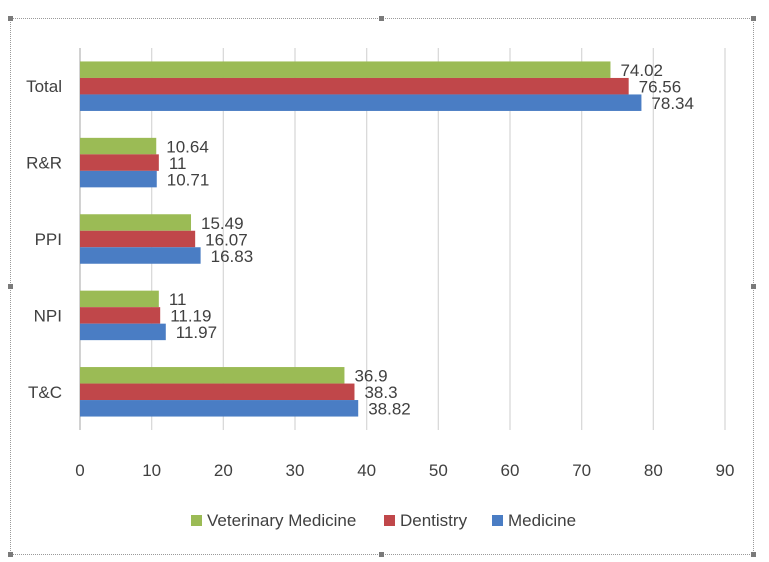  What do you see at coordinates (641, 70) in the screenshot?
I see `data-label-veterinary-medicine-total: 74.02` at bounding box center [641, 70].